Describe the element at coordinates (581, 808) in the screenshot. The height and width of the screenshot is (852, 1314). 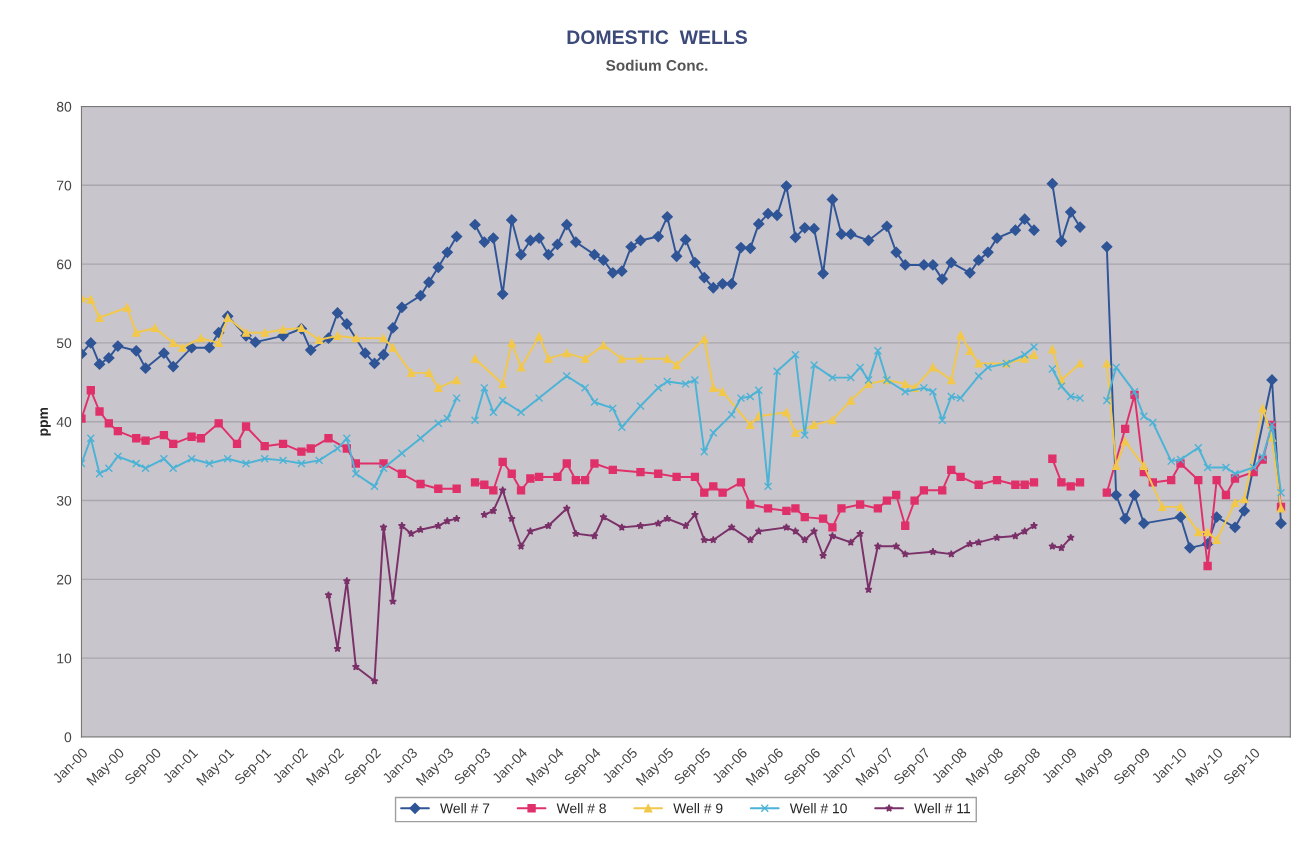
I see `legend-label: Well # 8` at that location.